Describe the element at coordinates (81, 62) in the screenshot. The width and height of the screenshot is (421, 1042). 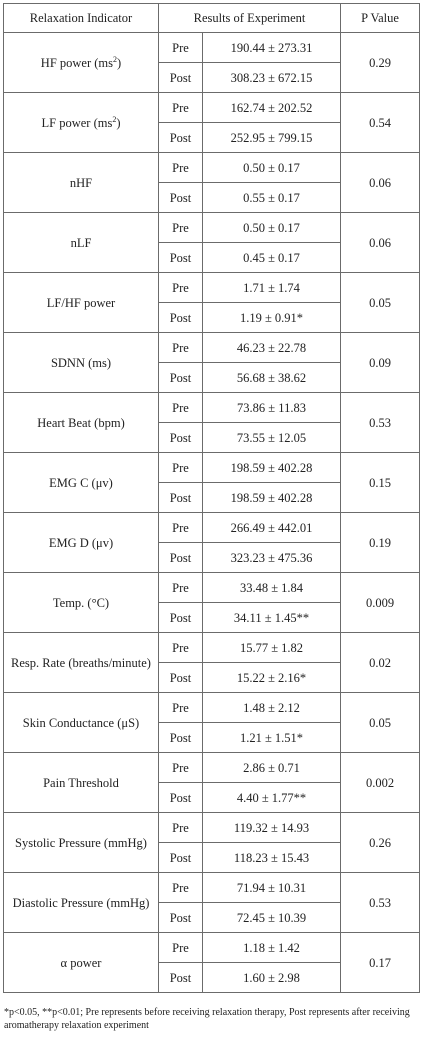
I see `indicator-cell: HF power (ms2)` at that location.